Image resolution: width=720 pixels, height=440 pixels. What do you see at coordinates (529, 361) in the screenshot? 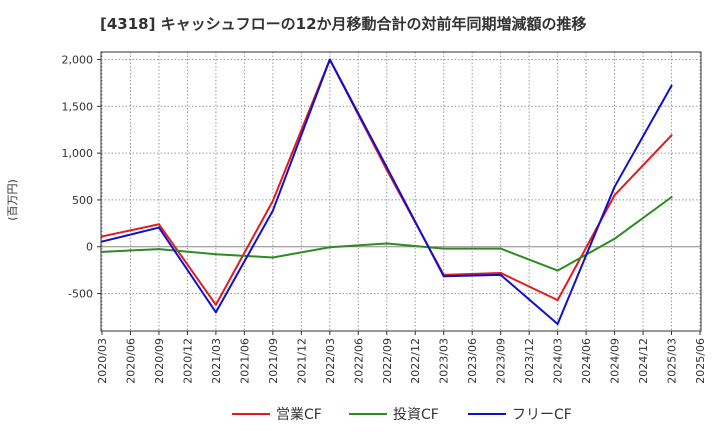
I see `x-tick-label: 2023/12` at bounding box center [529, 361].